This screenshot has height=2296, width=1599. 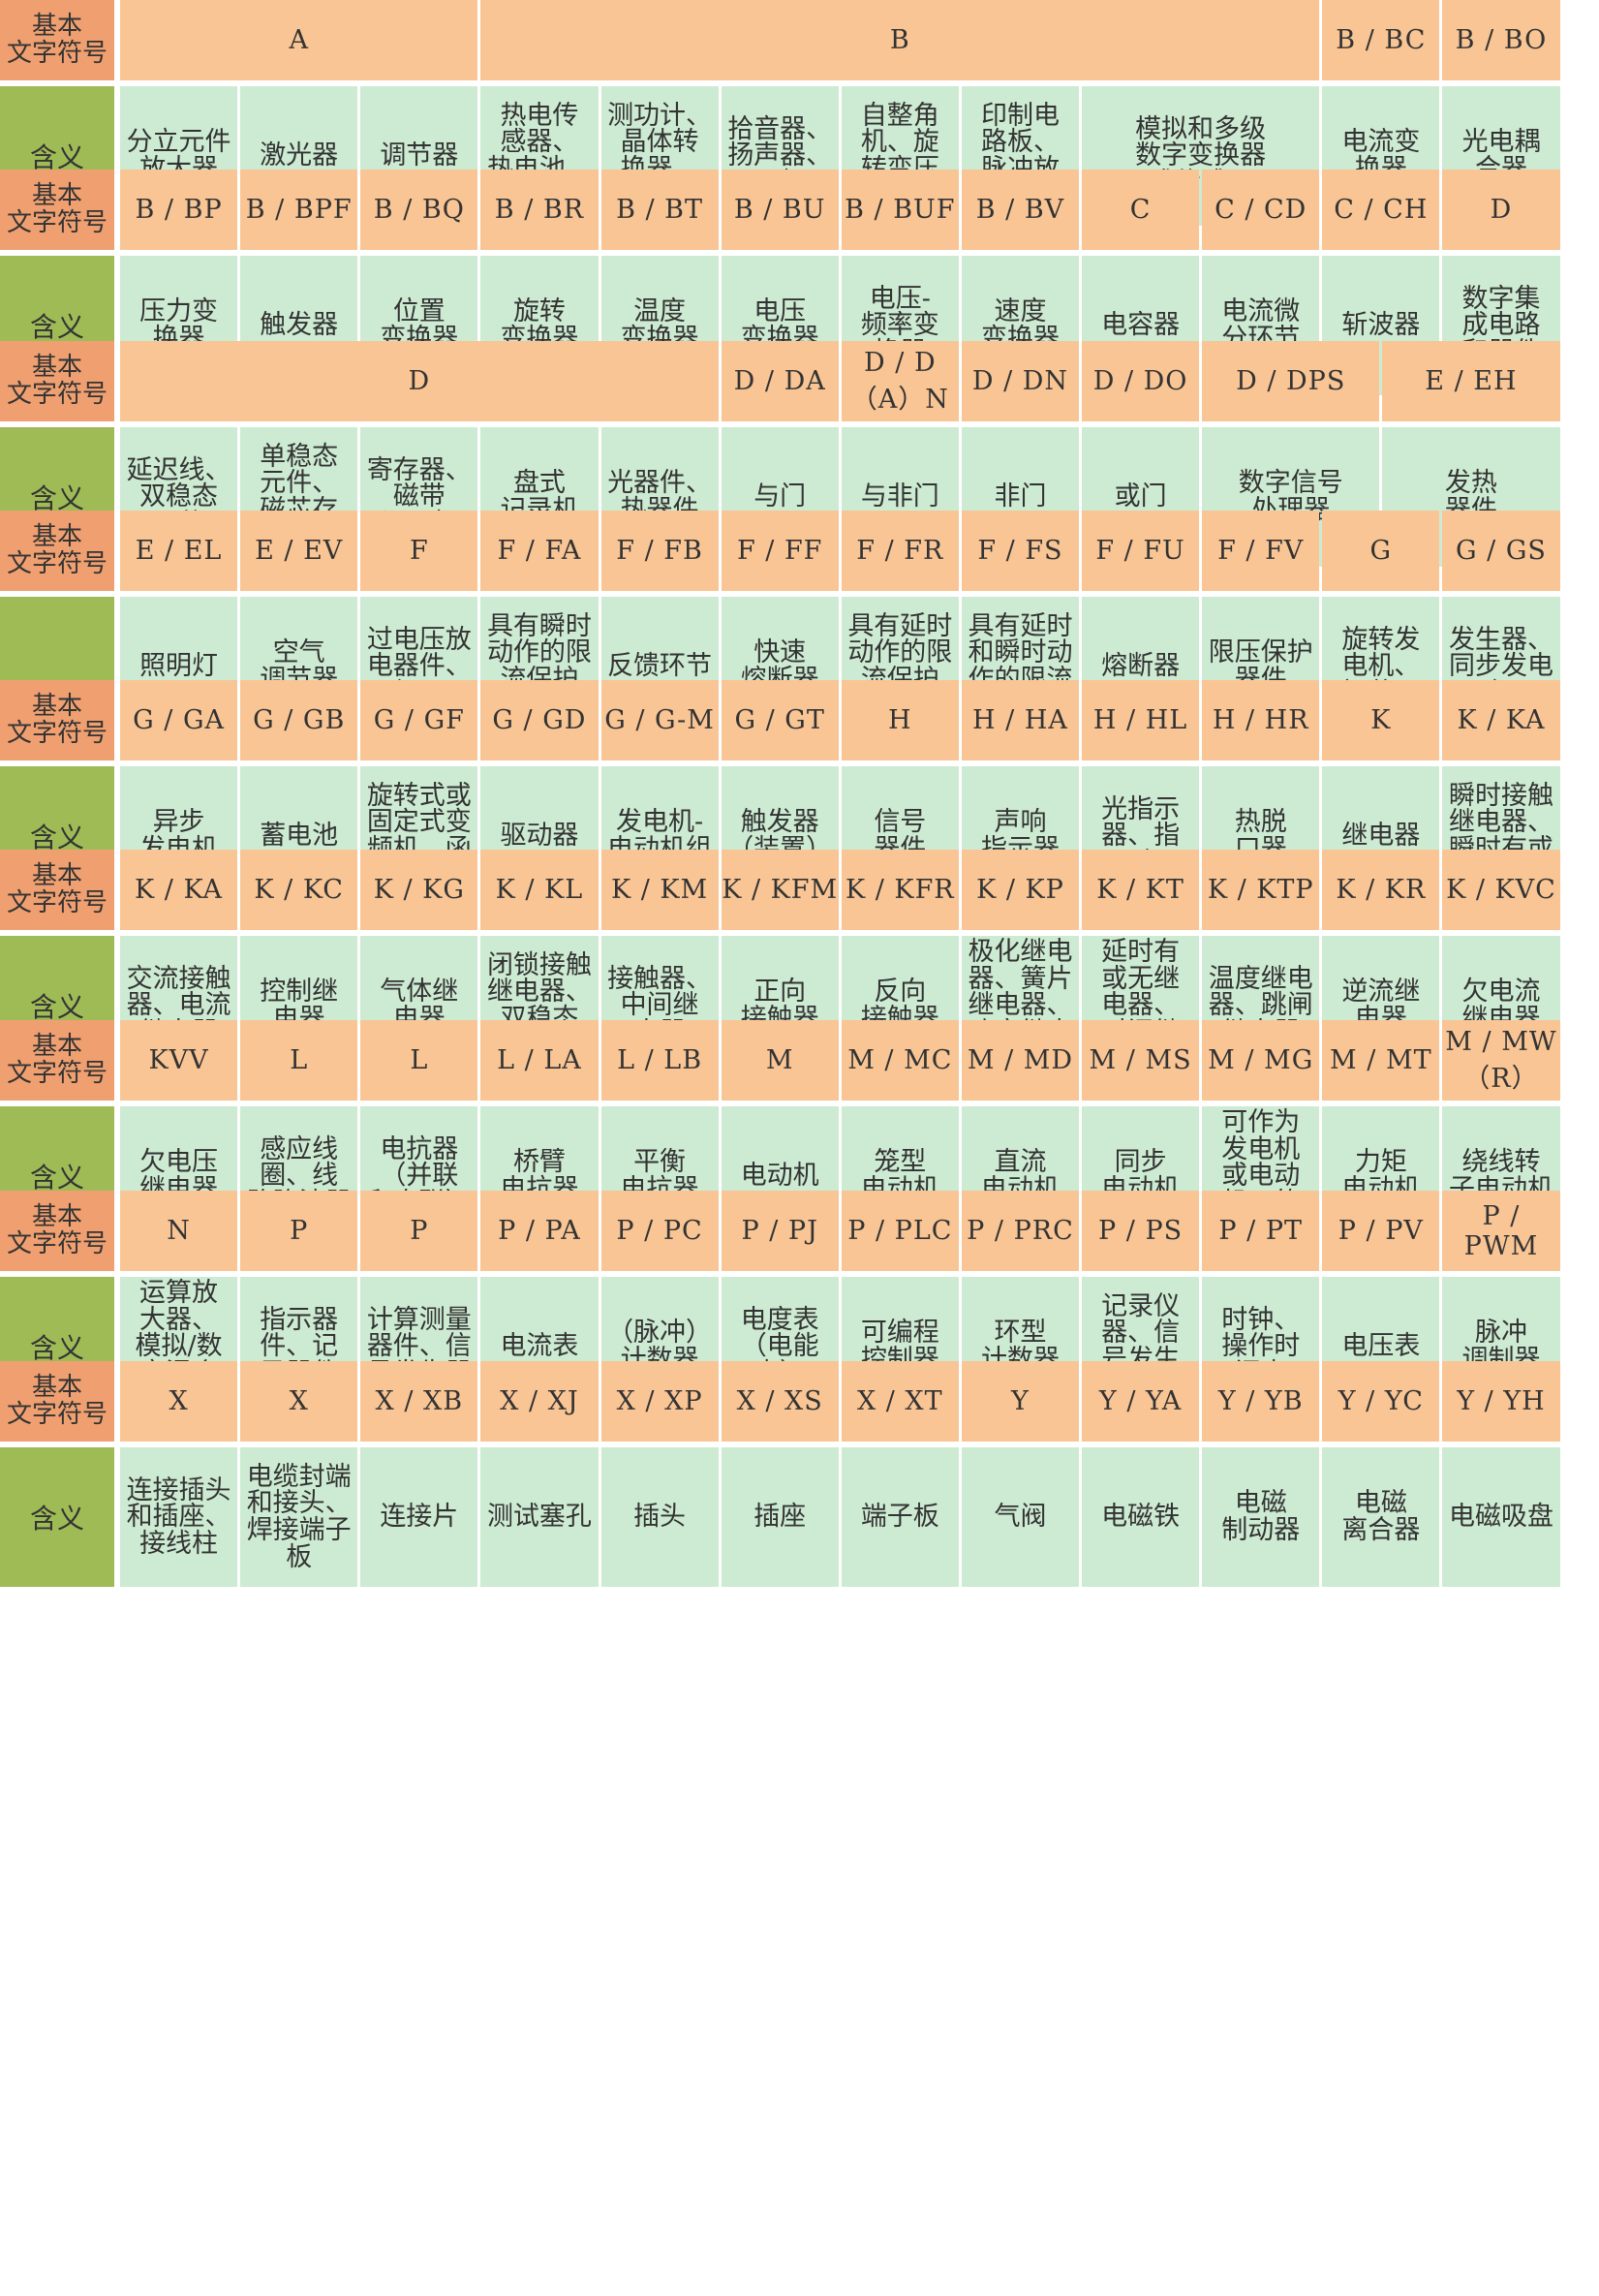 I want to click on code-cell: B / BP, so click(x=179, y=210).